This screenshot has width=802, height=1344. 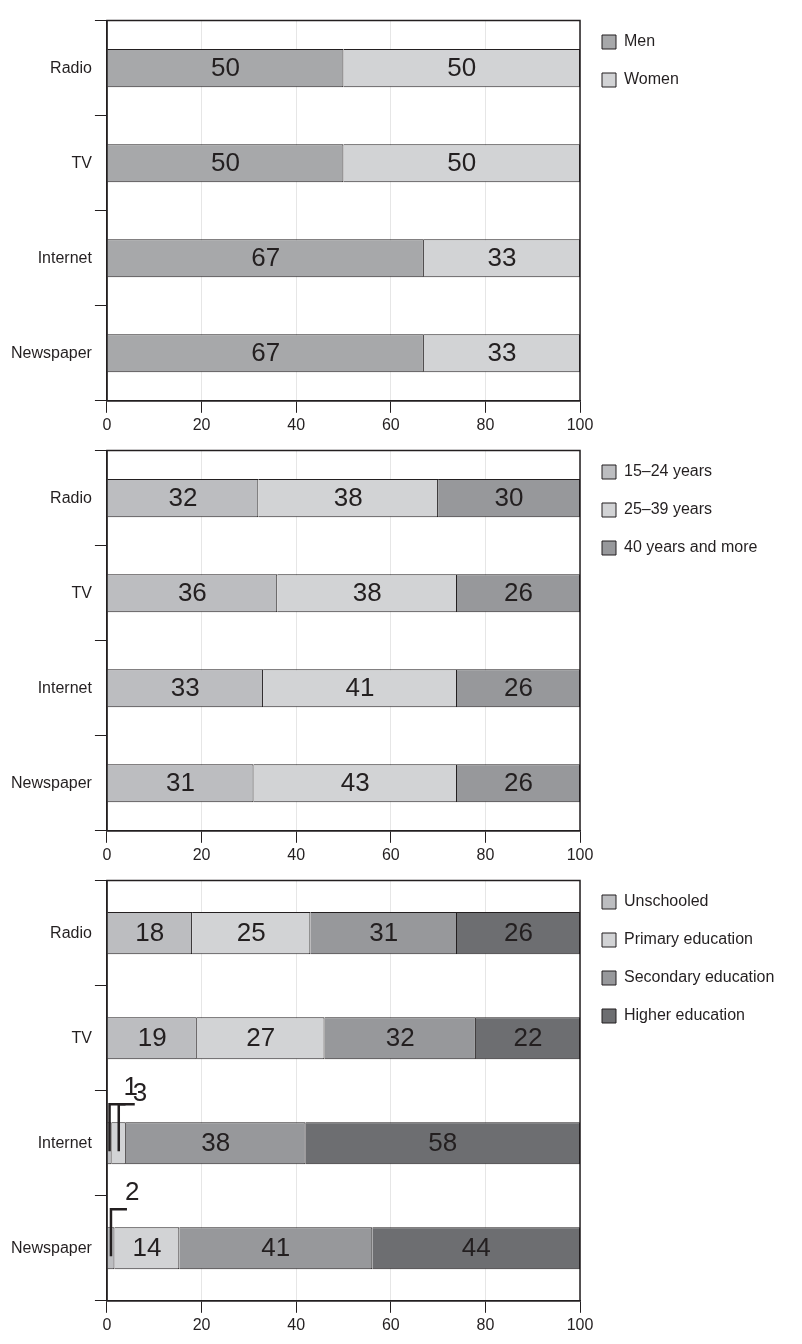 I want to click on data-label: 14, so click(x=147, y=1247).